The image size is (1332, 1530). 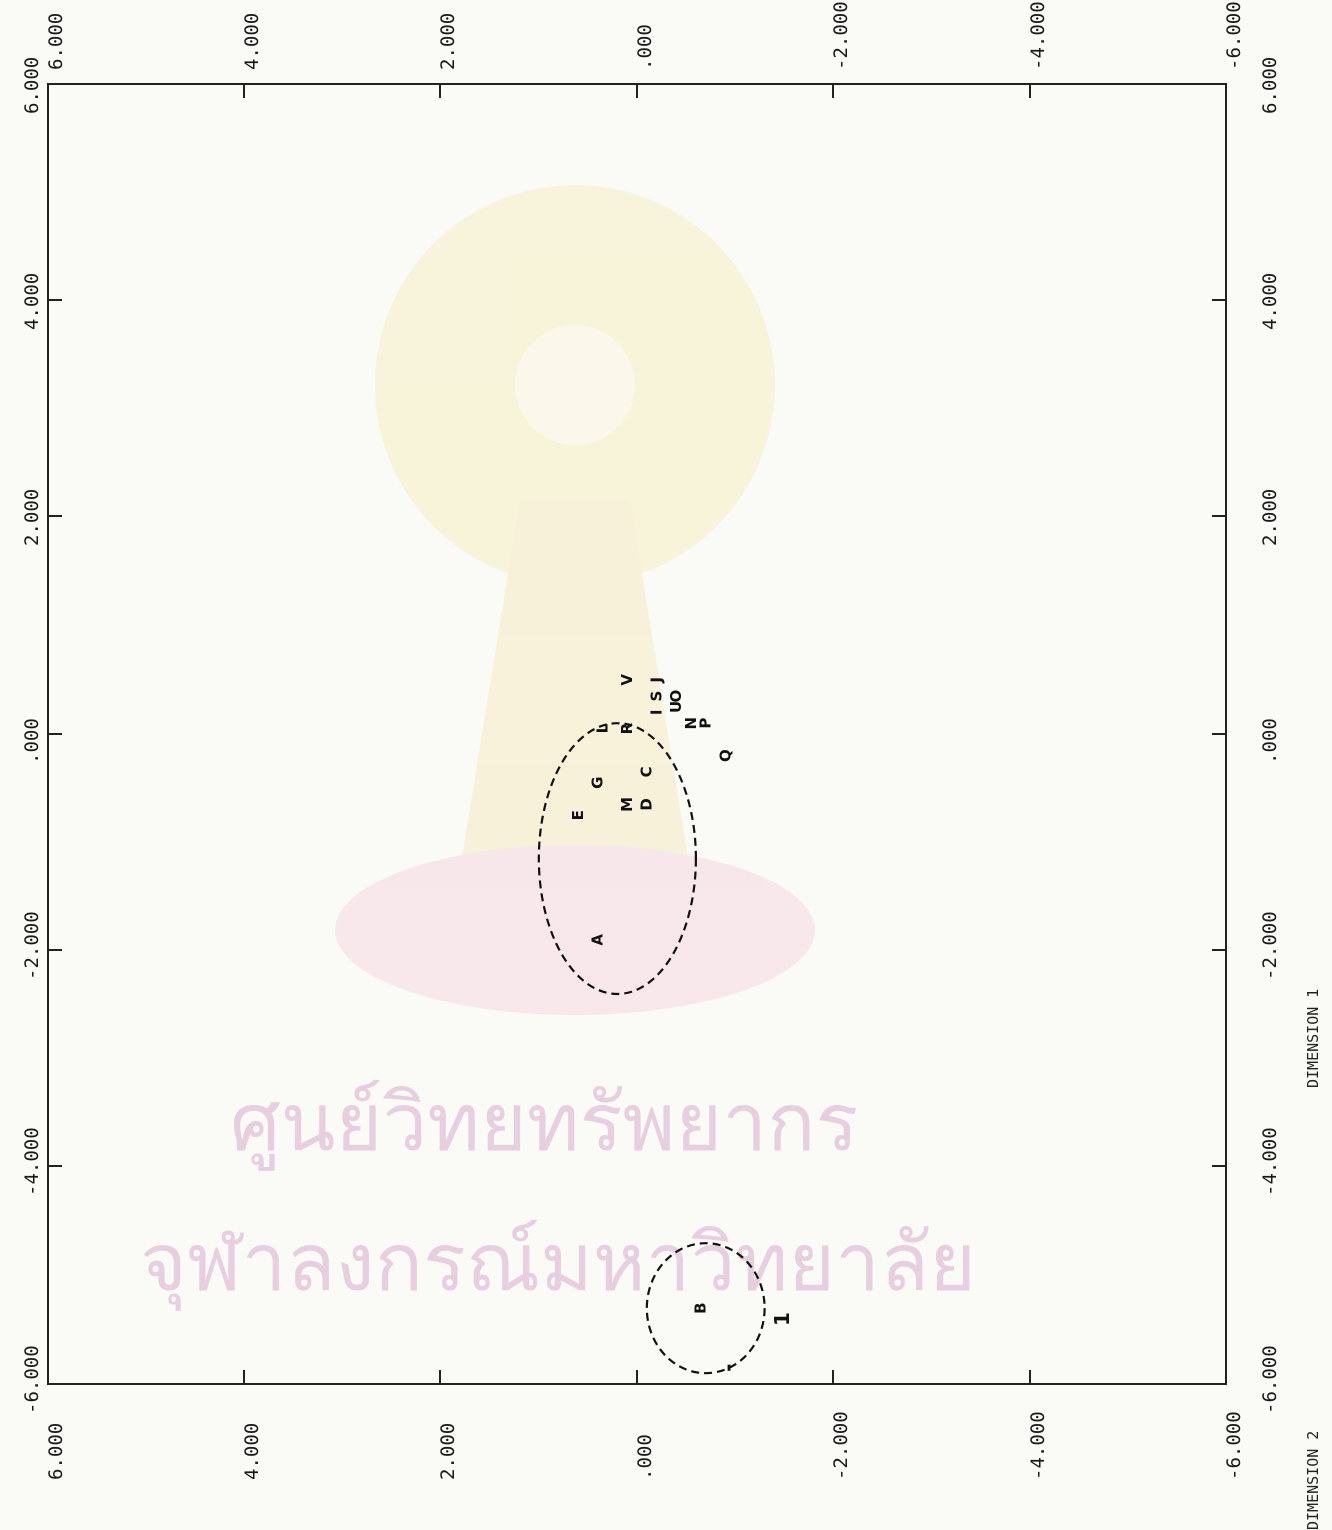 I want to click on x-axis-title: DIMENSION 1, so click(x=1313, y=1038).